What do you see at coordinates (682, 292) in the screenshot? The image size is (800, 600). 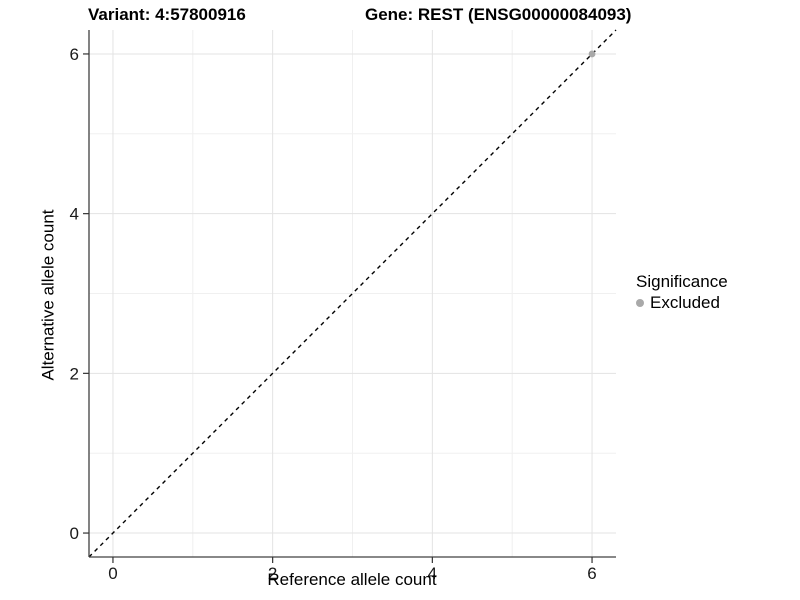 I see `legend: Significance Excluded` at bounding box center [682, 292].